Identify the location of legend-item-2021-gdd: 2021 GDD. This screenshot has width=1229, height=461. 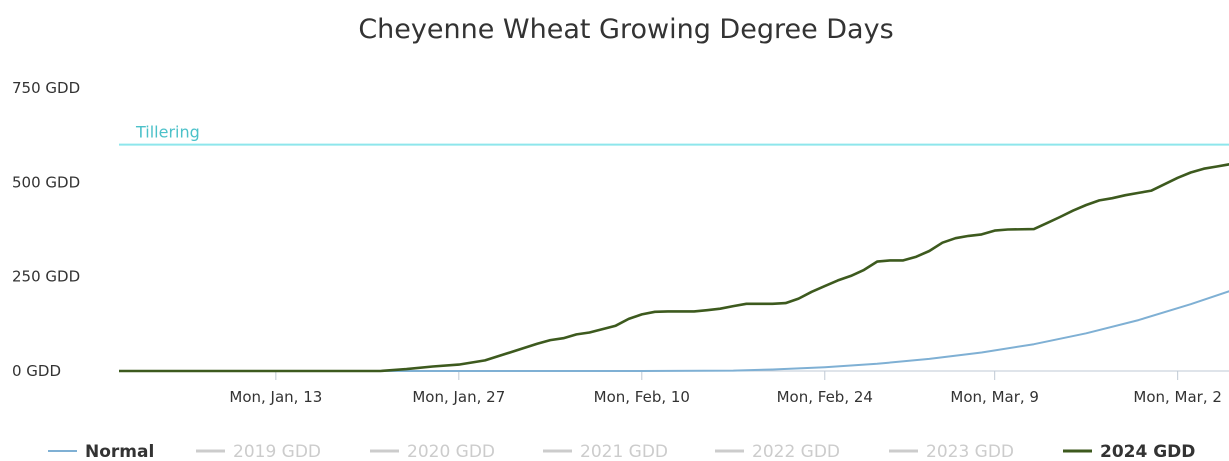
(605, 451).